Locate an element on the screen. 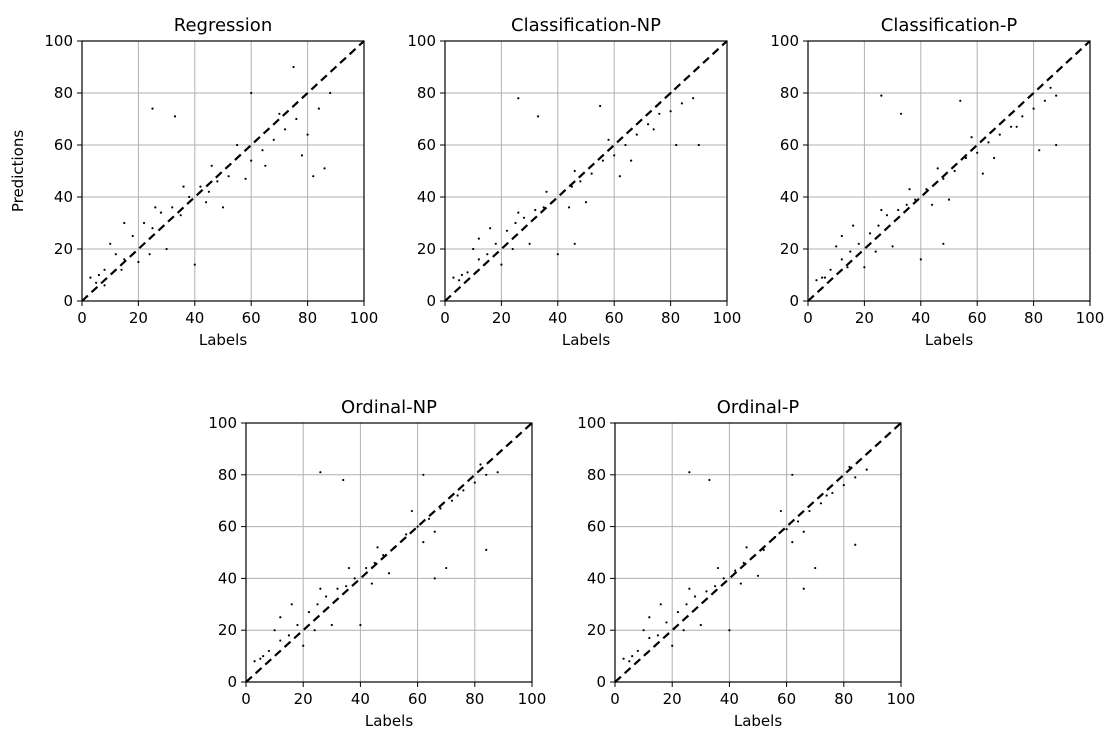 The image size is (1106, 734). figure-ylabel: Predictions is located at coordinates (18, 171).